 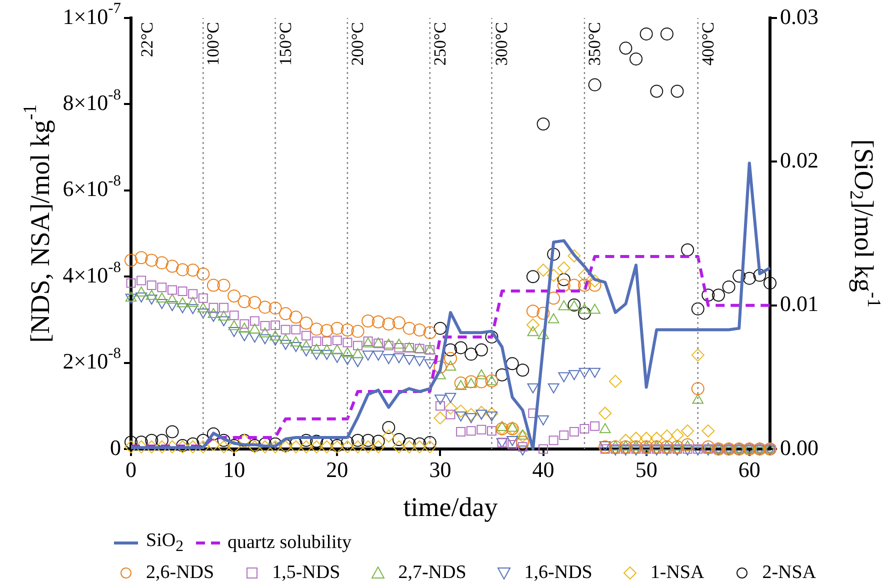 I want to click on legend-label: 1,5-NDS, so click(x=306, y=573).